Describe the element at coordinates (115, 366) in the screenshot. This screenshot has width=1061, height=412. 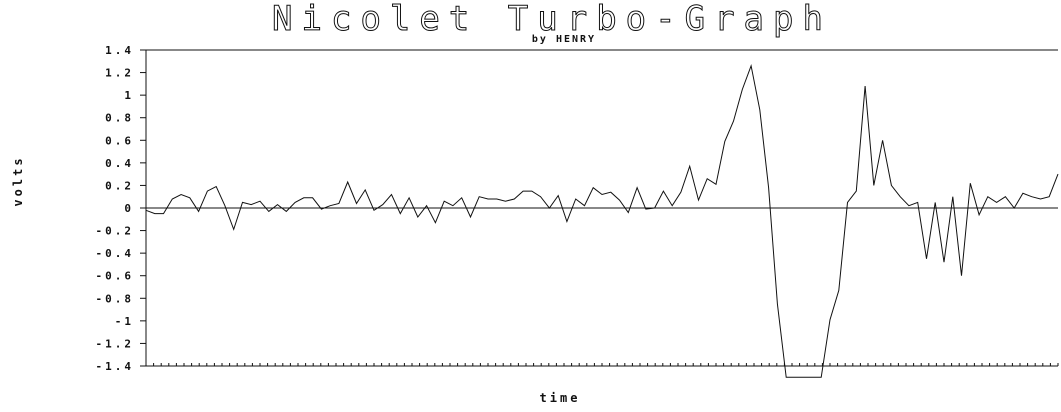
I see `y-tick-label: -1.4` at that location.